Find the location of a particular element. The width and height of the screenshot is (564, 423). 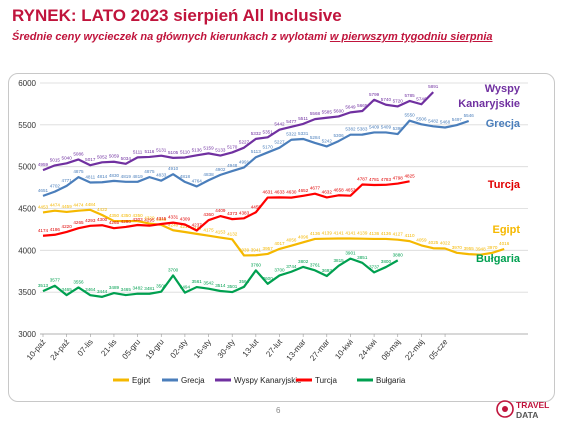

x-tick-label: 30-sty is located at coordinates (226, 349).